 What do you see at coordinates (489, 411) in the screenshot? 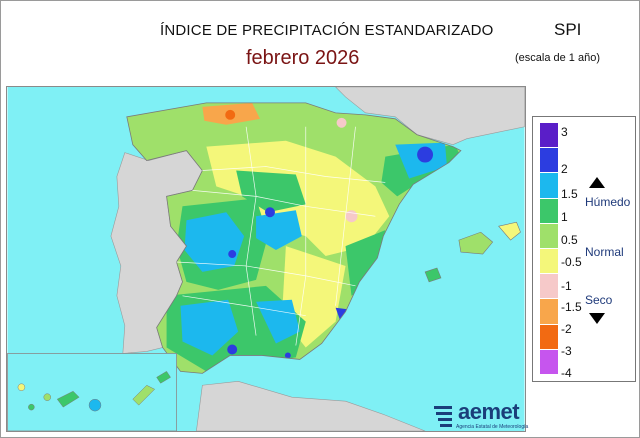
I see `logo-wordmark: aemet` at bounding box center [489, 411].